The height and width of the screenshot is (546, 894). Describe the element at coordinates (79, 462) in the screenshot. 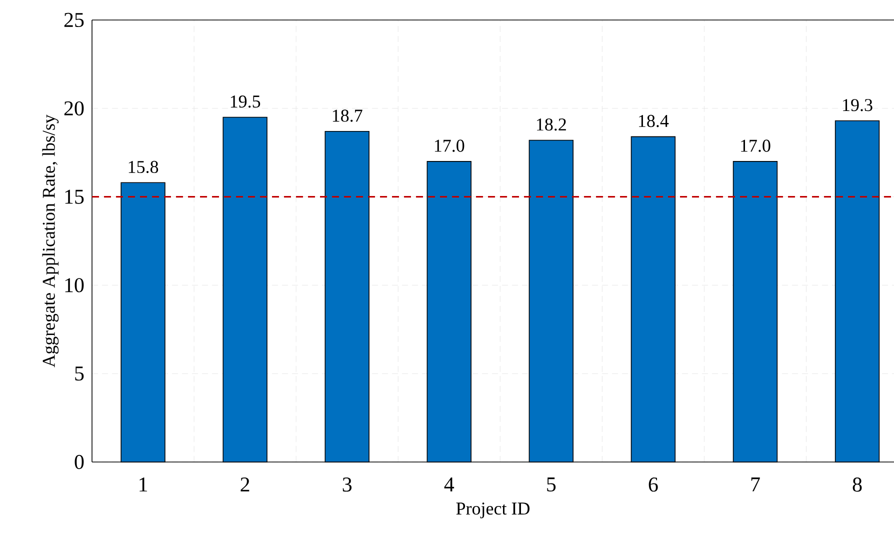

I see `y-tick-label: 0` at that location.